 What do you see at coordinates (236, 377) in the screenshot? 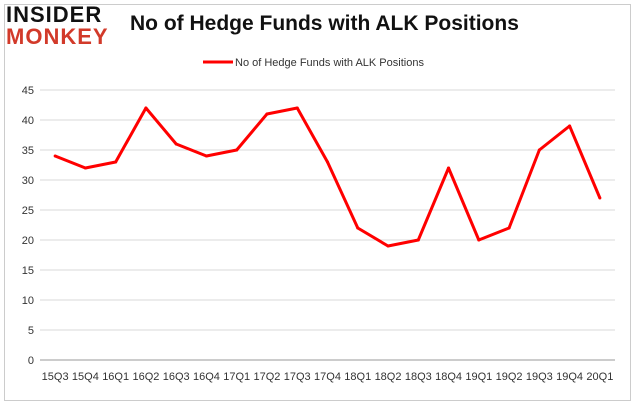
I see `x-tick-label: 17Q1` at bounding box center [236, 377].